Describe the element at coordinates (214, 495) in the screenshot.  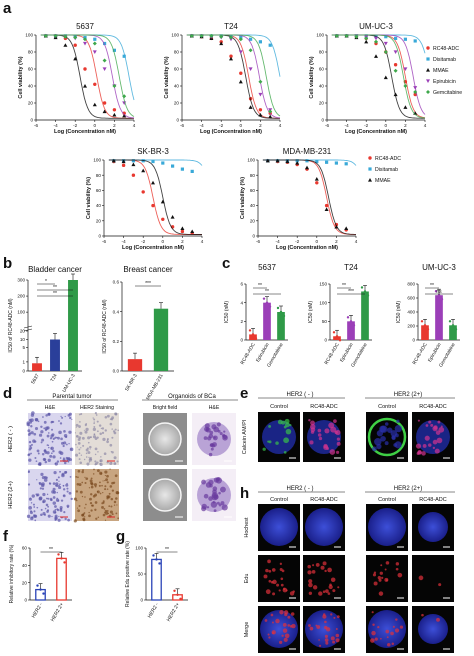
I see `nuclei` at that location.